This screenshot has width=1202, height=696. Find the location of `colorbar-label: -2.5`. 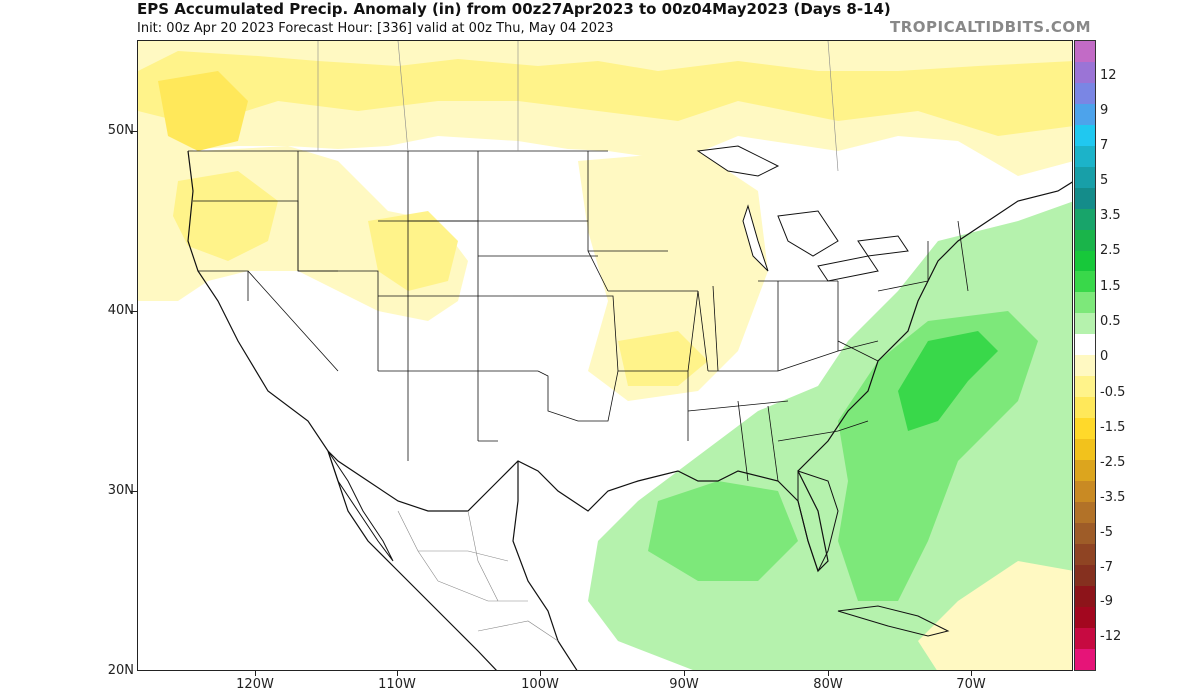

colorbar-label: -2.5 is located at coordinates (1113, 462).